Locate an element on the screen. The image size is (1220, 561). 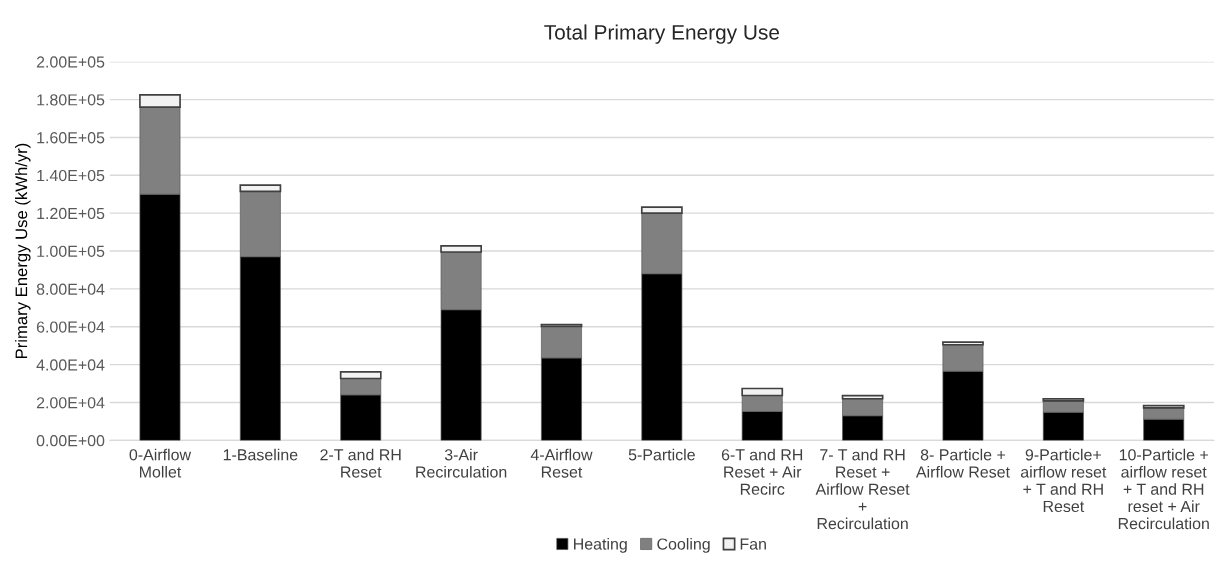
x-tick-label: 4-Airflow Reset is located at coordinates (561, 463).